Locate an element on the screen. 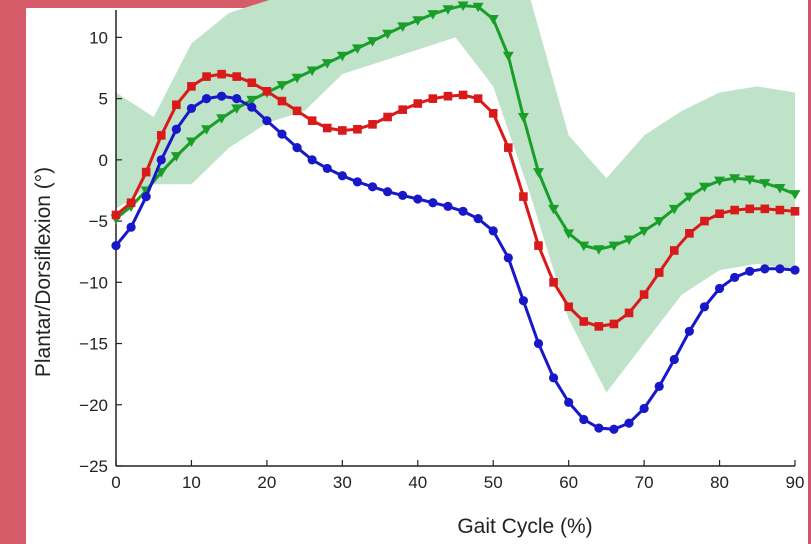 The image size is (811, 544). y-tick-label: −20 is located at coordinates (93, 405).